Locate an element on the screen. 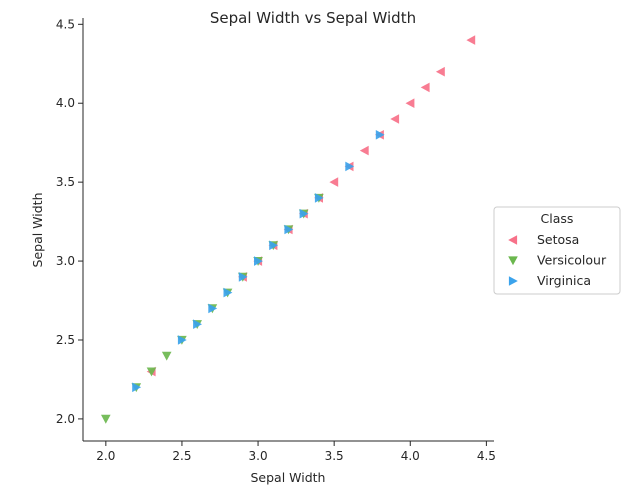  legend-item: Setosa is located at coordinates (543, 239).